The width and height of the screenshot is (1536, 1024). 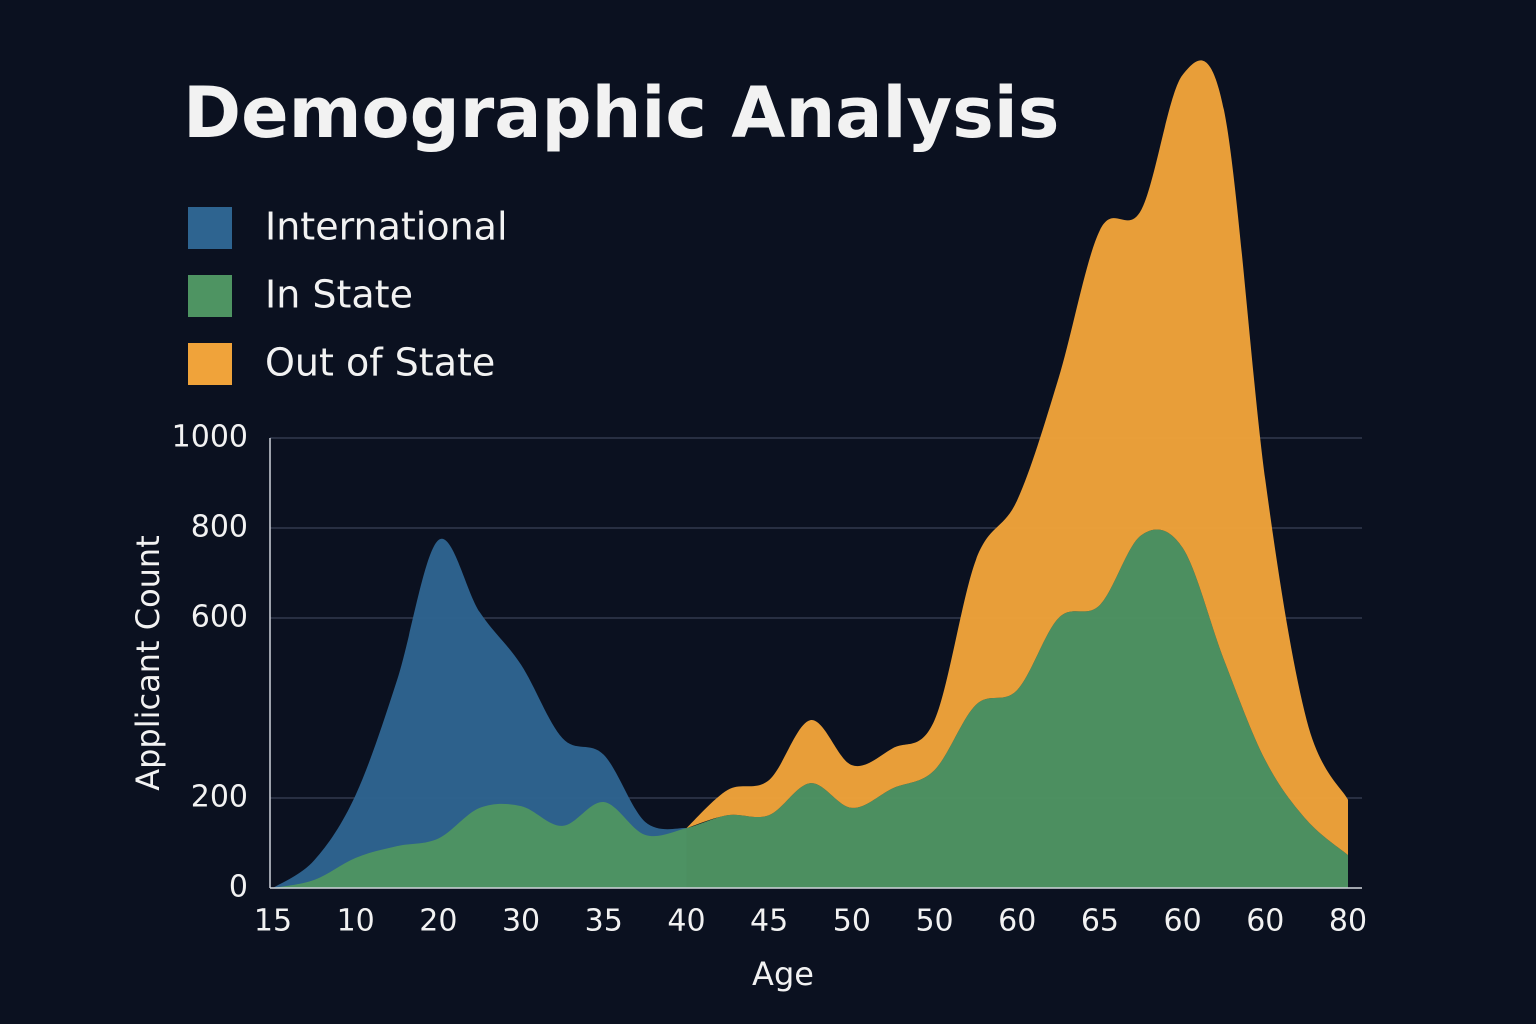 What do you see at coordinates (273, 921) in the screenshot?
I see `x-tick-label: 15` at bounding box center [273, 921].